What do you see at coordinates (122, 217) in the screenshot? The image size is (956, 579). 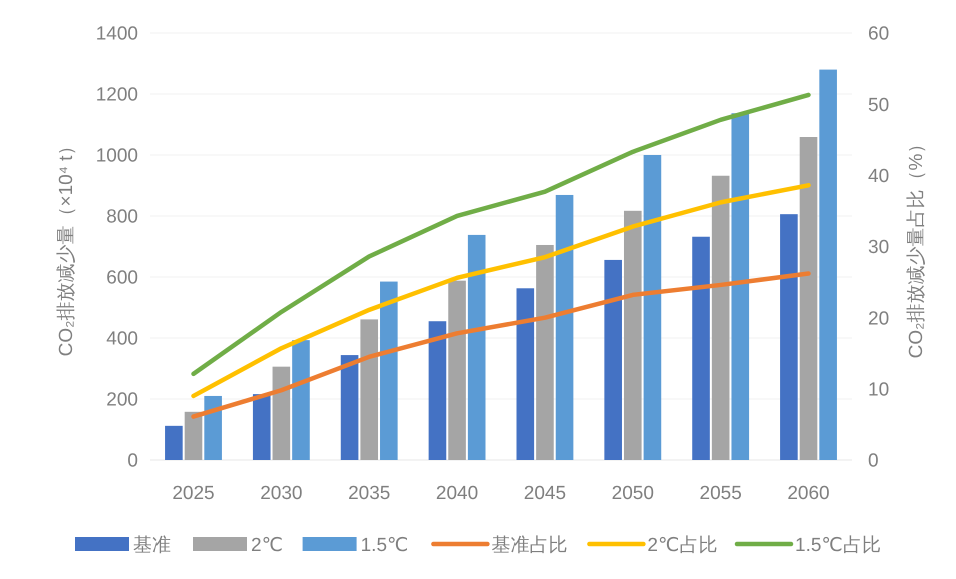 I see `y-tick-label: 800` at bounding box center [122, 217].